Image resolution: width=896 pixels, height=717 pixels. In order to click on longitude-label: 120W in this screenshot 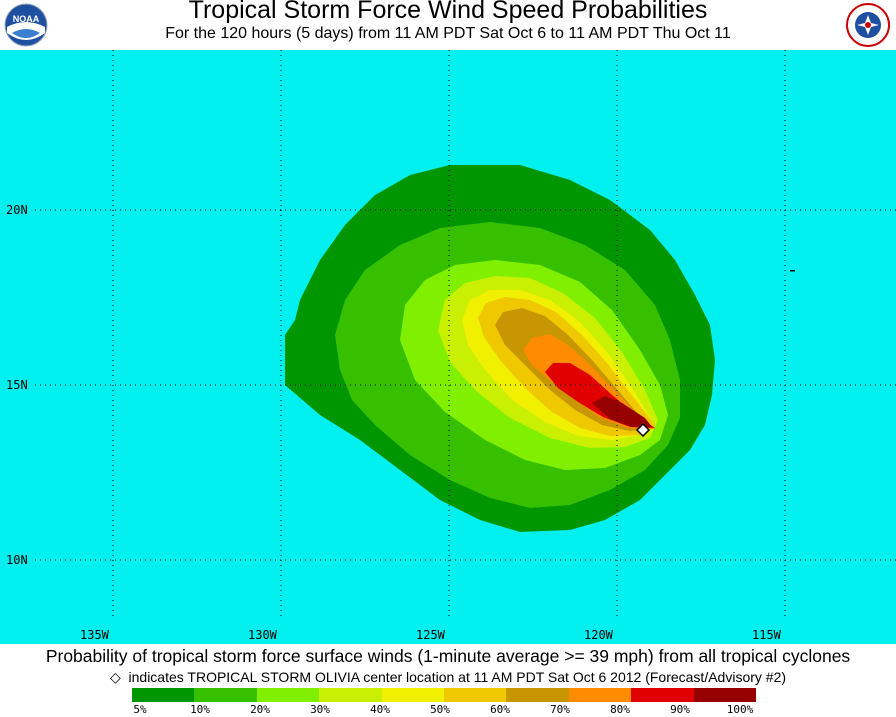, I will do `click(598, 635)`.